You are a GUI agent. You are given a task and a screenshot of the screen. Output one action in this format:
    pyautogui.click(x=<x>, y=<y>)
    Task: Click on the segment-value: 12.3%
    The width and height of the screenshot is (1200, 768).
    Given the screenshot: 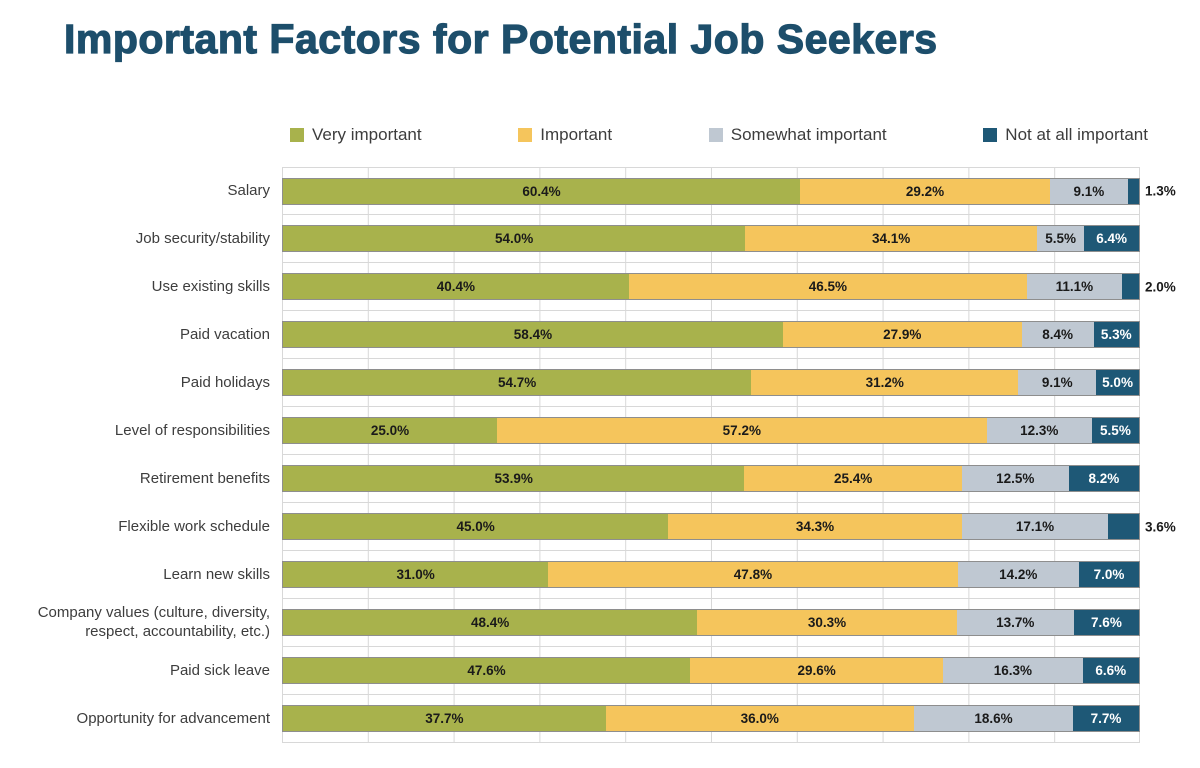 What is the action you would take?
    pyautogui.click(x=1039, y=431)
    